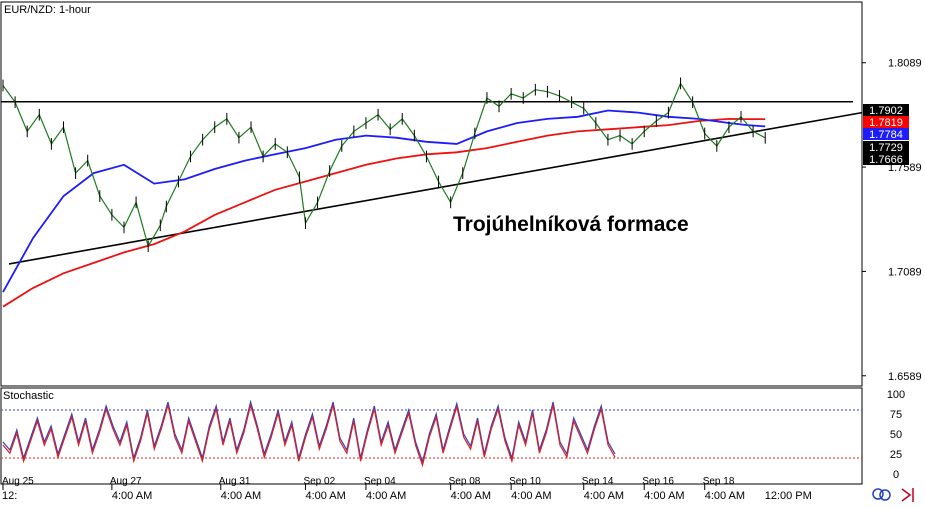  I want to click on stochastic-tick-label: 0, so click(896, 475).